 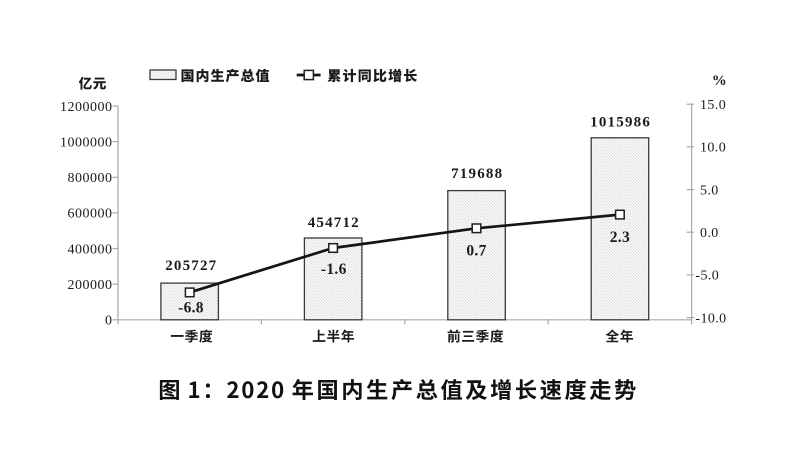 What do you see at coordinates (109, 321) in the screenshot?
I see `svg-text: 0` at bounding box center [109, 321].